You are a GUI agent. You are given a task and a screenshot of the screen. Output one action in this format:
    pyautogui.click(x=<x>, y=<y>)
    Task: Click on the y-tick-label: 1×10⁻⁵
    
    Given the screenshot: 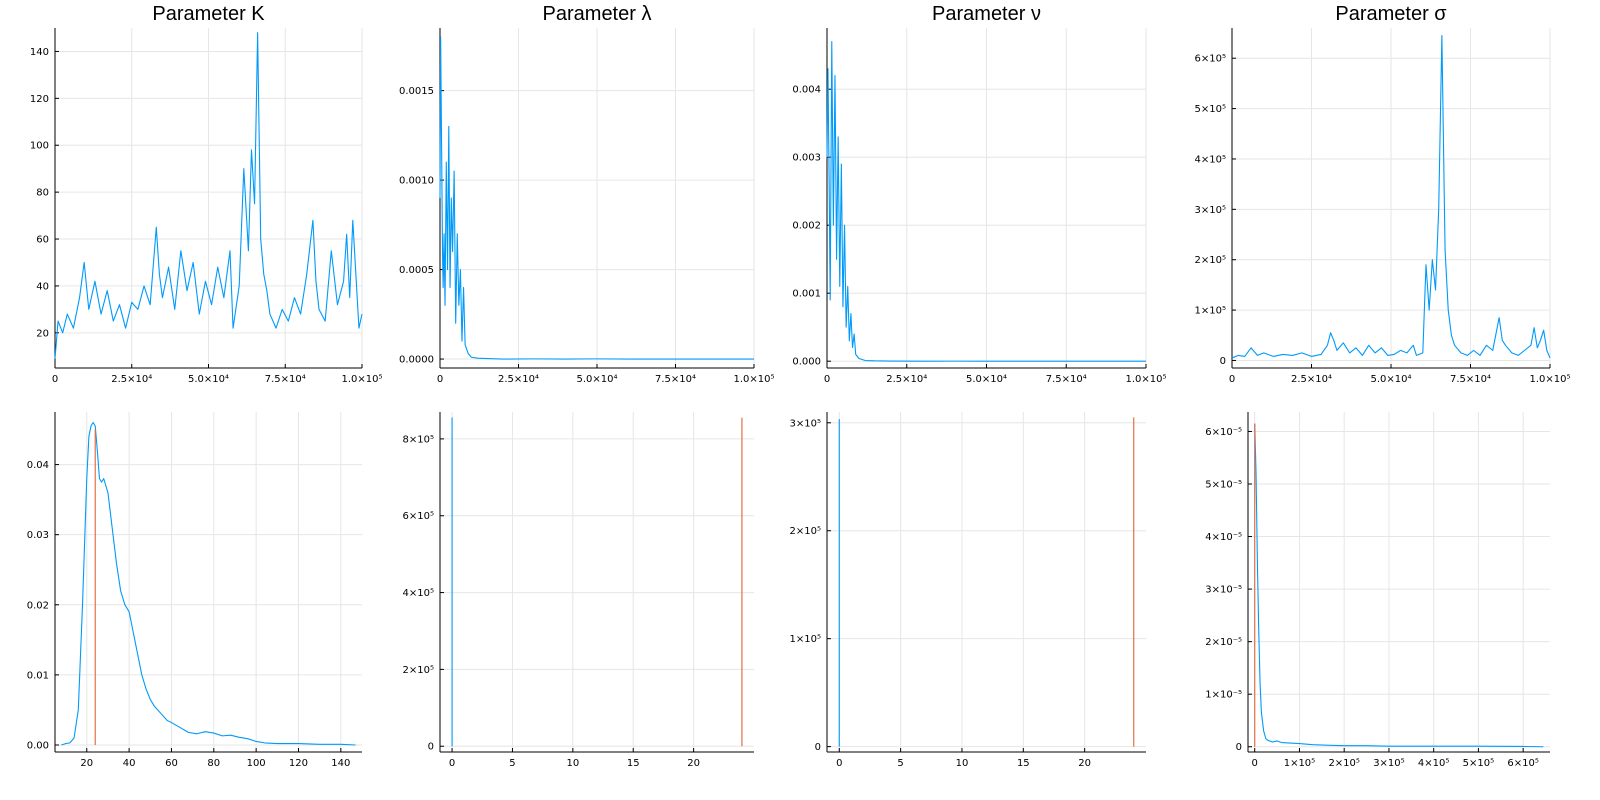 What is the action you would take?
    pyautogui.click(x=1223, y=695)
    